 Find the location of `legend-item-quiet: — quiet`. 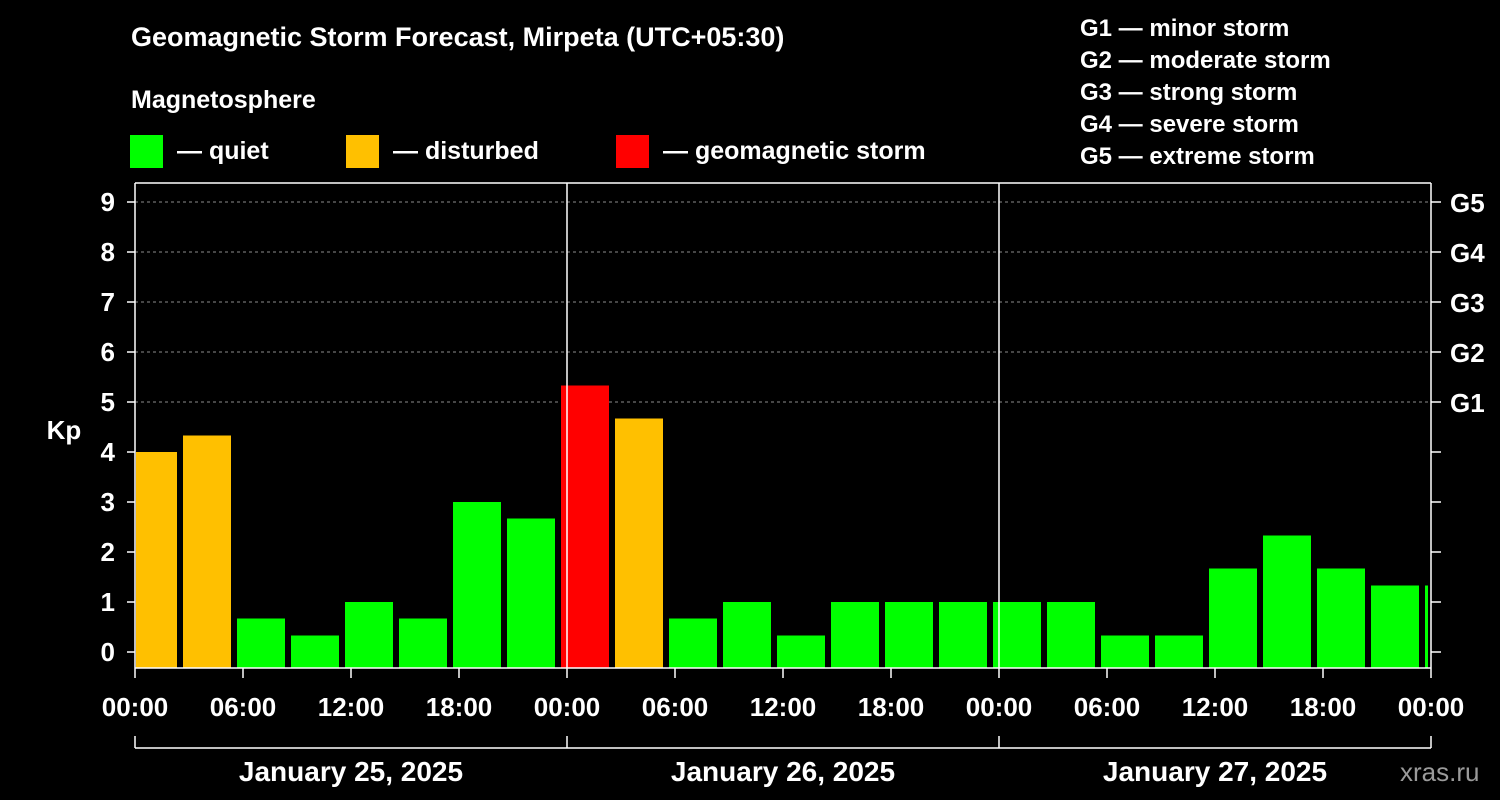

legend-item-quiet: — quiet is located at coordinates (199, 151).